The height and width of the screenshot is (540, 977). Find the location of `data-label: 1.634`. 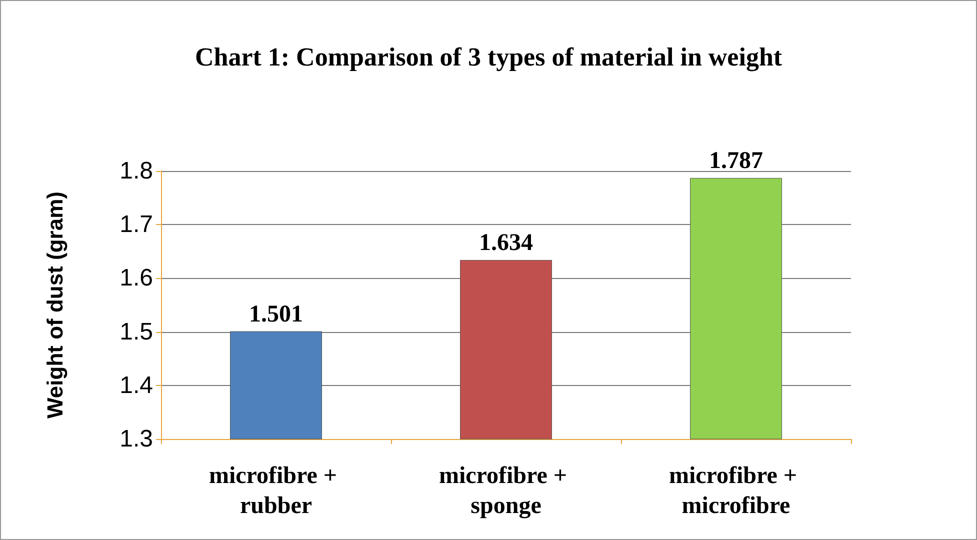

data-label: 1.634 is located at coordinates (506, 243).